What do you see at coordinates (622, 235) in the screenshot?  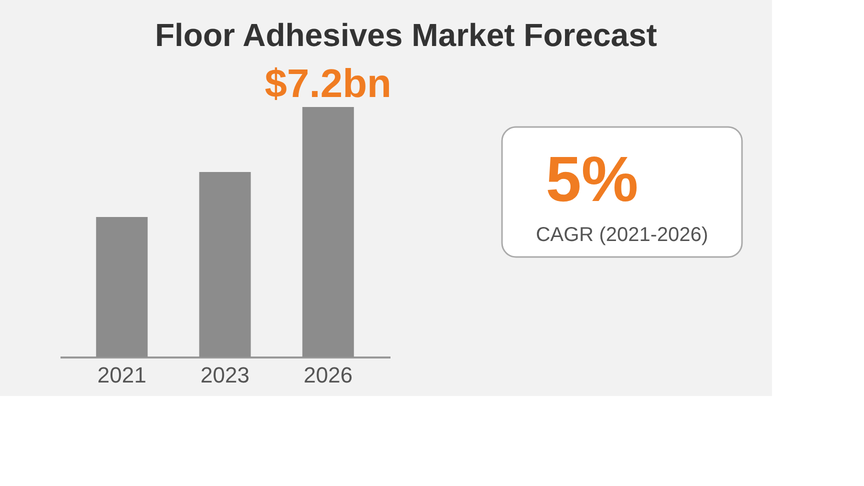 I see `text: CAGR (2021-2026)` at bounding box center [622, 235].